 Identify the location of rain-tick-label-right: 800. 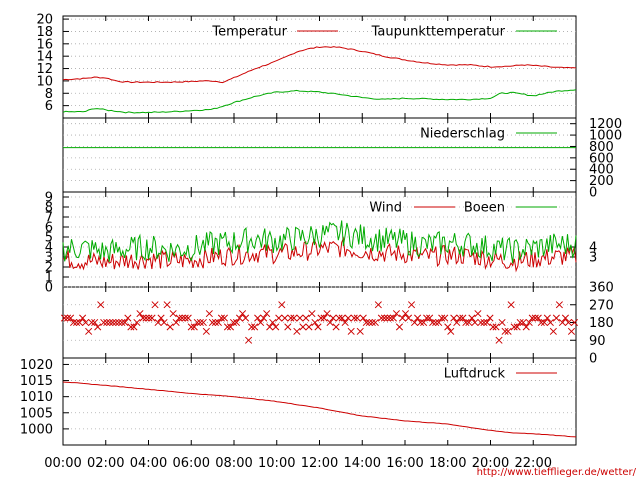
(601, 147).